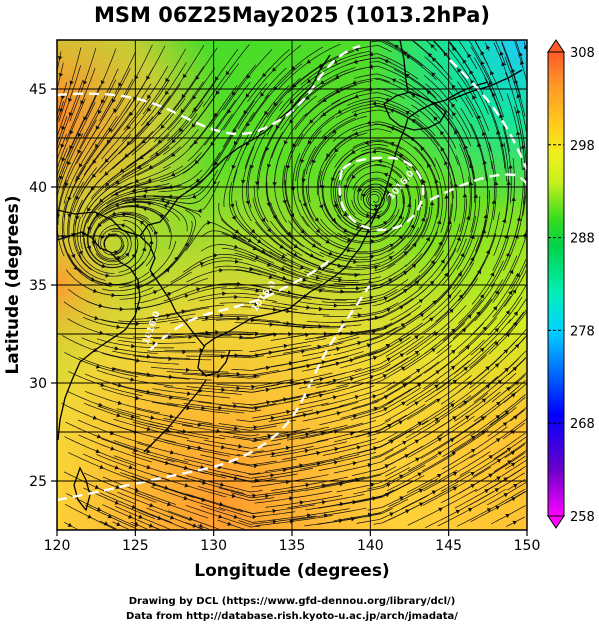 Image resolution: width=599 pixels, height=625 pixels. I want to click on x-tick-label: 125, so click(135, 546).